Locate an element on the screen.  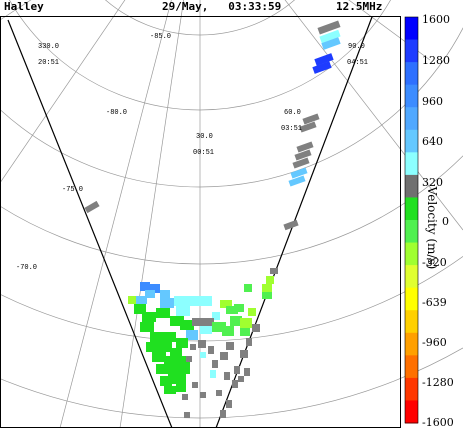
colorbar-tick-label: -960 is located at coordinates (434, 342).